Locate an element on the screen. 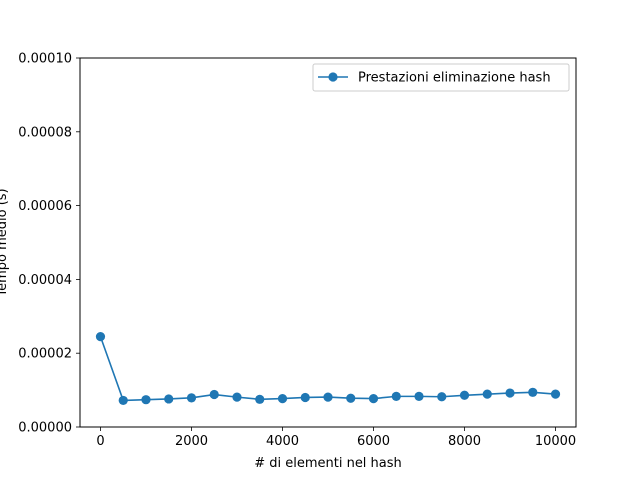 Image resolution: width=640 pixels, height=480 pixels. y-tick-label: 0.00008 is located at coordinates (45, 132).